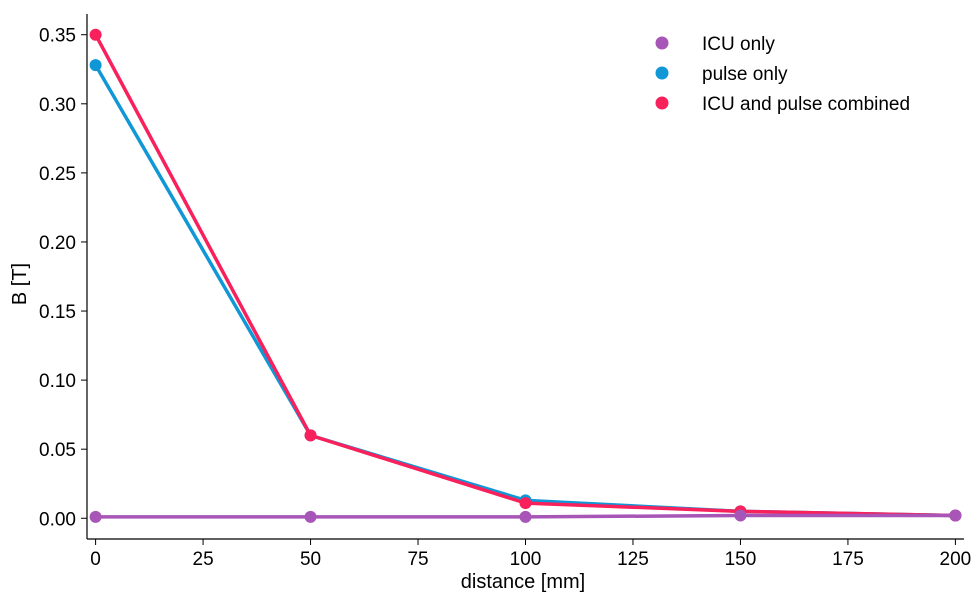 The width and height of the screenshot is (977, 593). Describe the element at coordinates (95, 559) in the screenshot. I see `x-tick-label: 0` at that location.